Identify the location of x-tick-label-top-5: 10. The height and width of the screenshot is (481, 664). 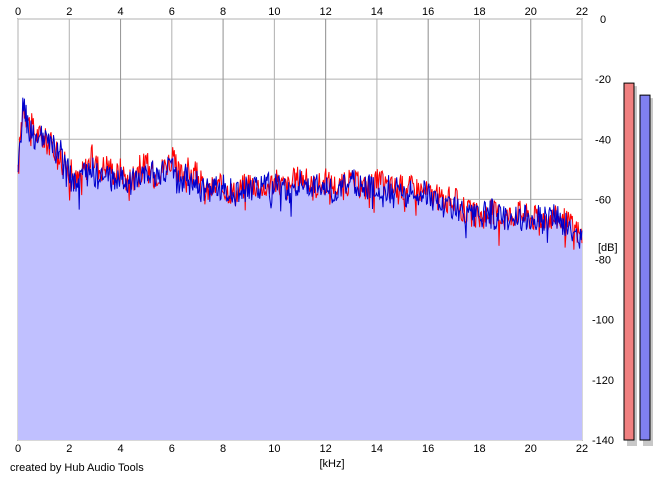
(274, 12).